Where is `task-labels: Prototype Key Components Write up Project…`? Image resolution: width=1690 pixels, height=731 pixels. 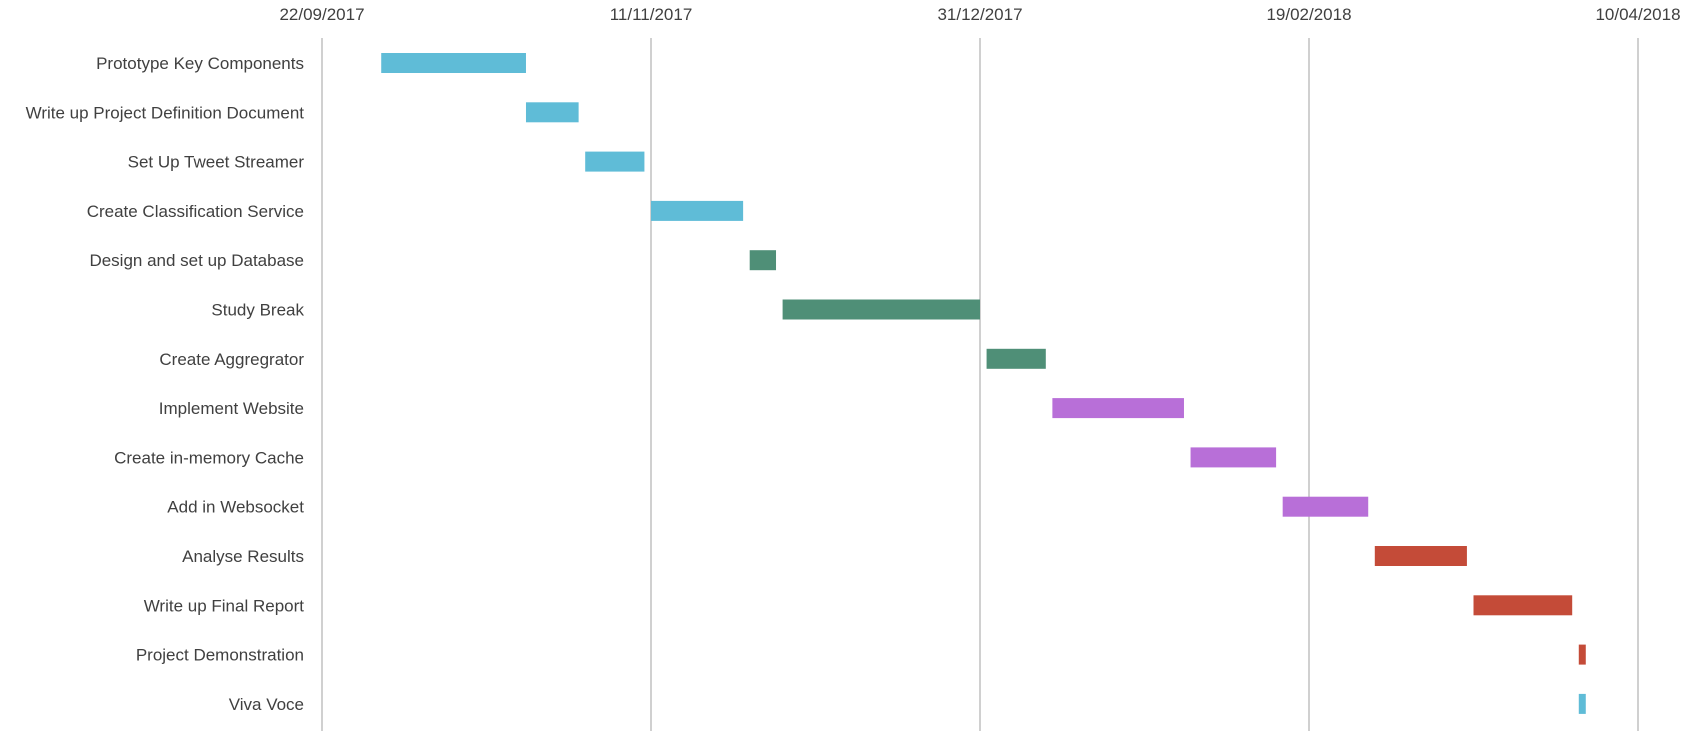
task-labels: Prototype Key Components Write up Project… is located at coordinates (165, 384).